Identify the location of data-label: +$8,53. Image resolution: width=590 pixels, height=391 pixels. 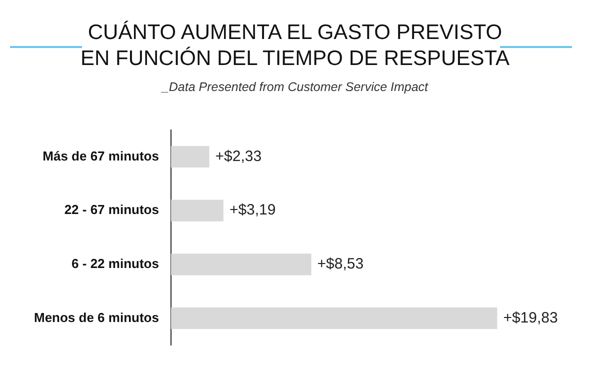
(340, 264).